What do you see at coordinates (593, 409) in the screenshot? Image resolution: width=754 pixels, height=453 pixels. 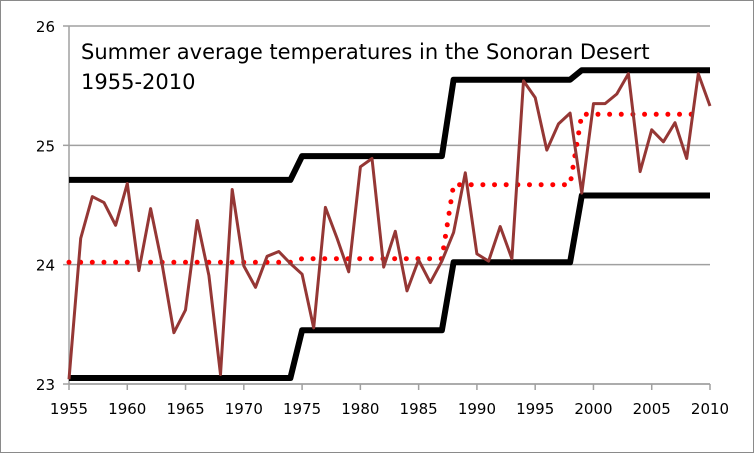 I see `x-tick-label: 2000` at bounding box center [593, 409].